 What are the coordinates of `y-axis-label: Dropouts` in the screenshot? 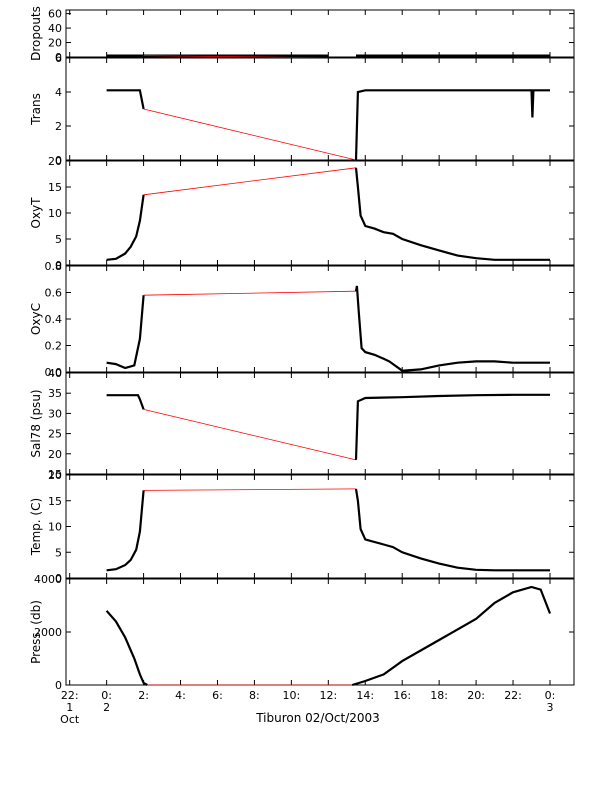 It's located at (36, 33).